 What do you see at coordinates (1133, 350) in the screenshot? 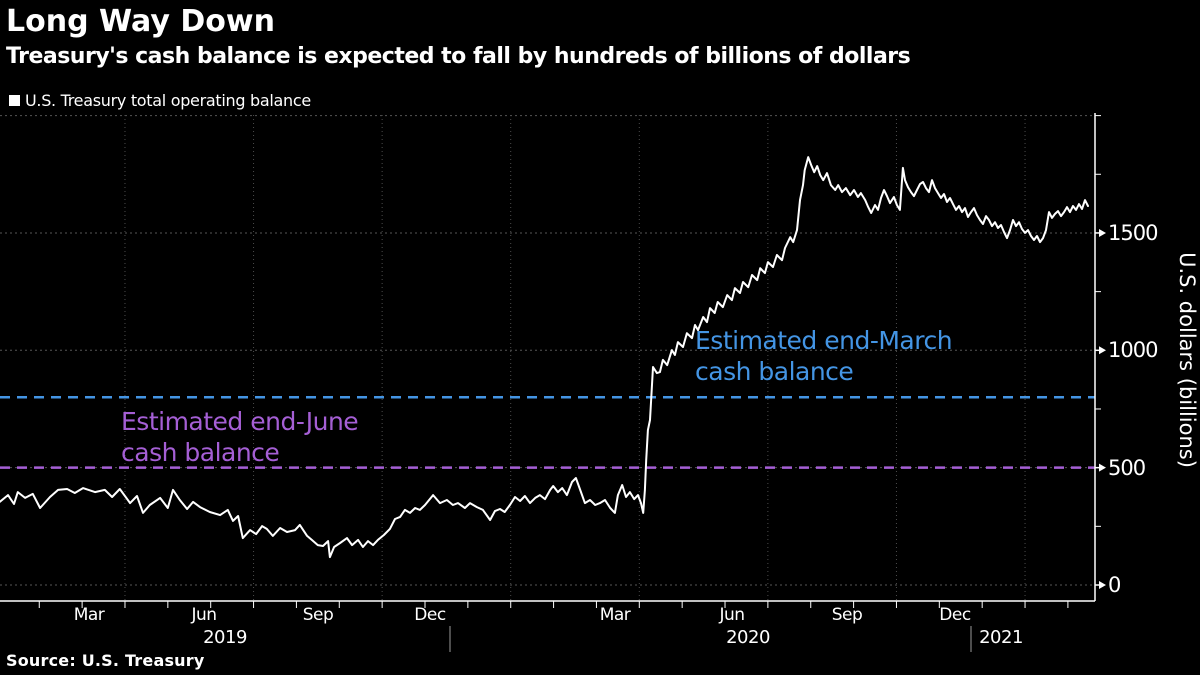
I see `y-tick-label: 1000` at bounding box center [1133, 350].